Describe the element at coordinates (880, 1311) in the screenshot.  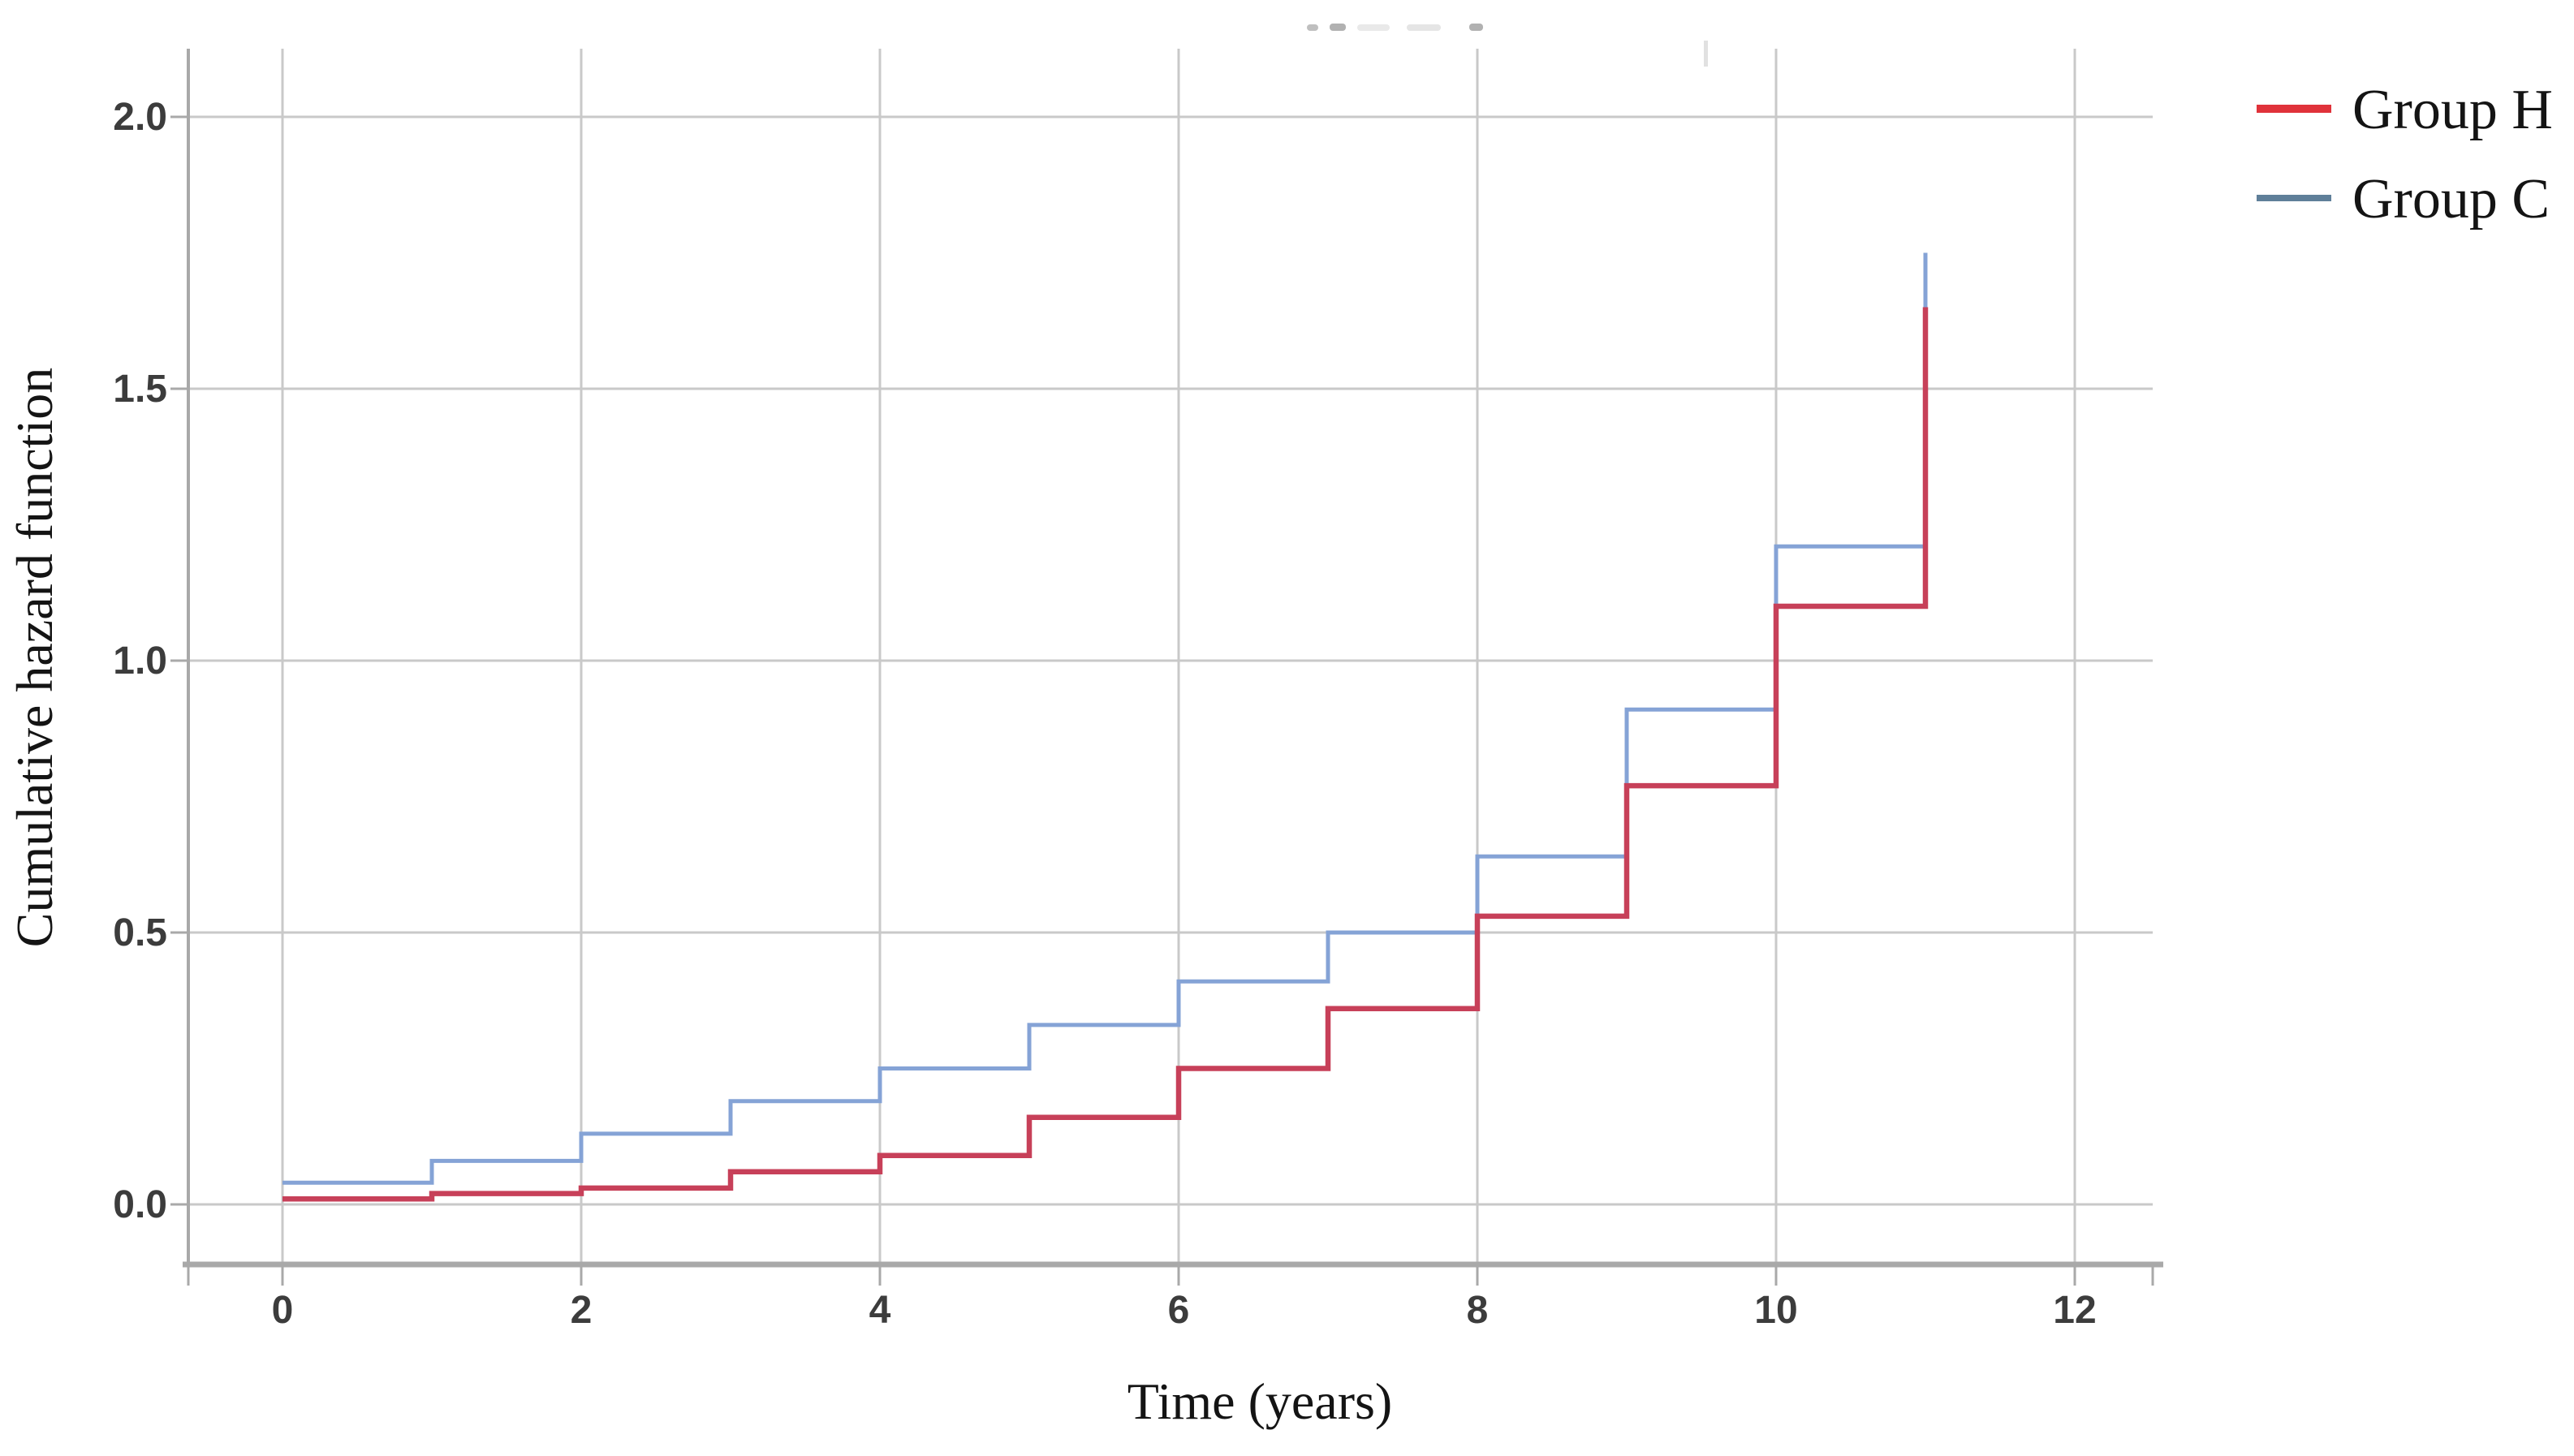
I see `x-tick-label-4: 4` at that location.